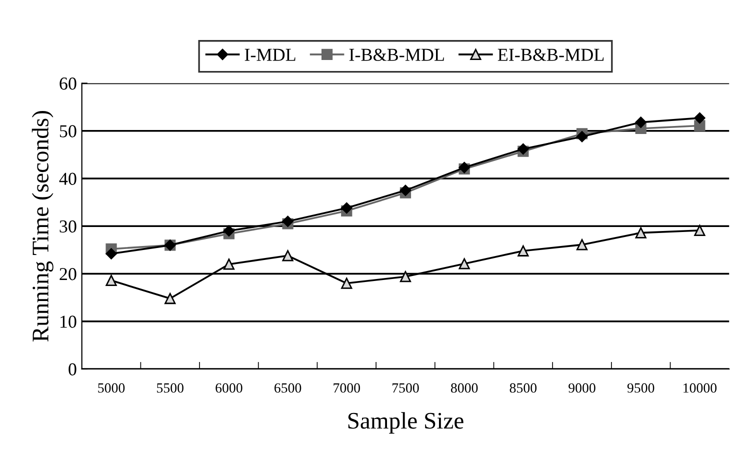 The height and width of the screenshot is (450, 744). What do you see at coordinates (68, 274) in the screenshot?
I see `y-tick-label: 20` at bounding box center [68, 274].